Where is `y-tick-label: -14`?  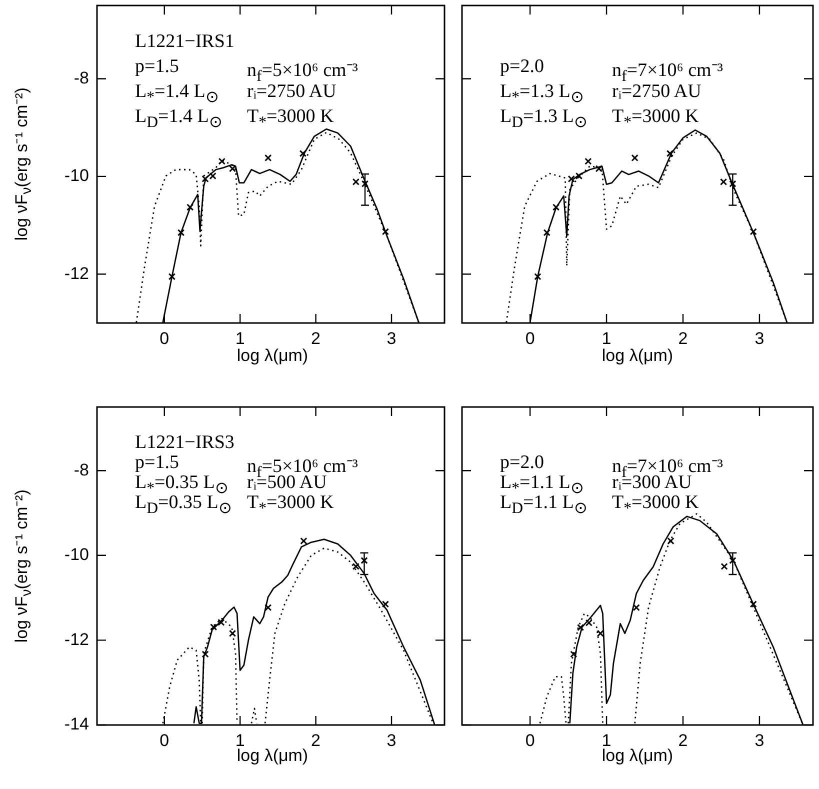
y-tick-label: -14 is located at coordinates (76, 724).